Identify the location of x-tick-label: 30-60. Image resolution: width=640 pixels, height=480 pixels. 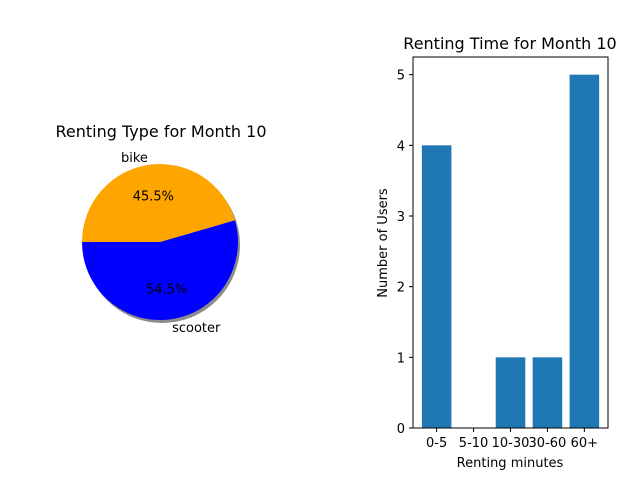
(548, 443).